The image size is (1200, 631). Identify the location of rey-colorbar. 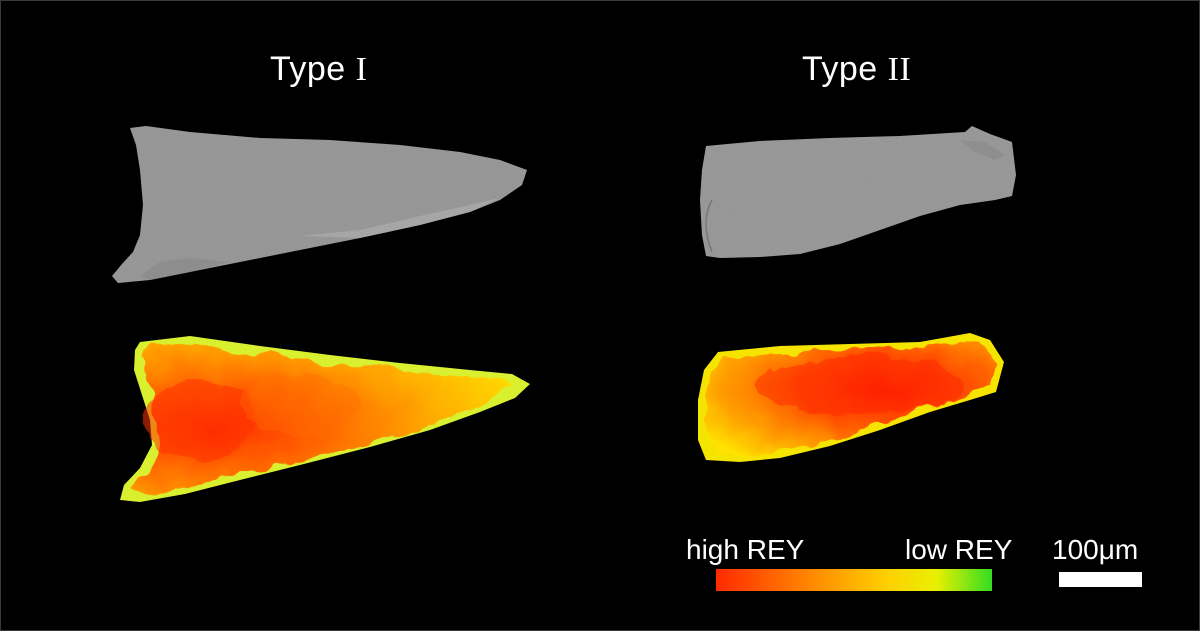
(854, 580).